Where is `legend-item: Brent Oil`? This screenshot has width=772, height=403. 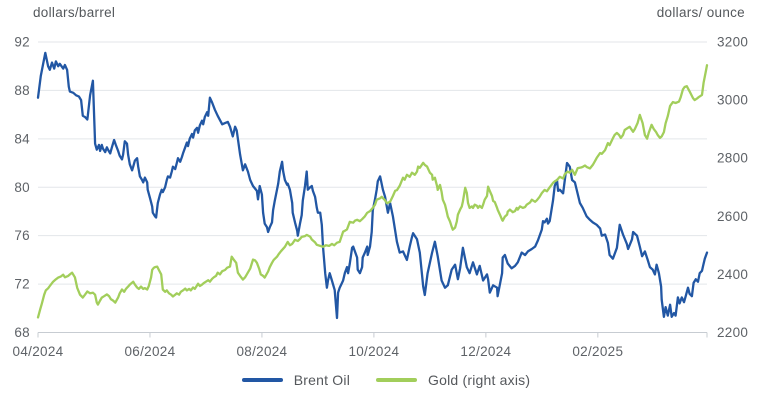
legend-item: Brent Oil is located at coordinates (296, 380).